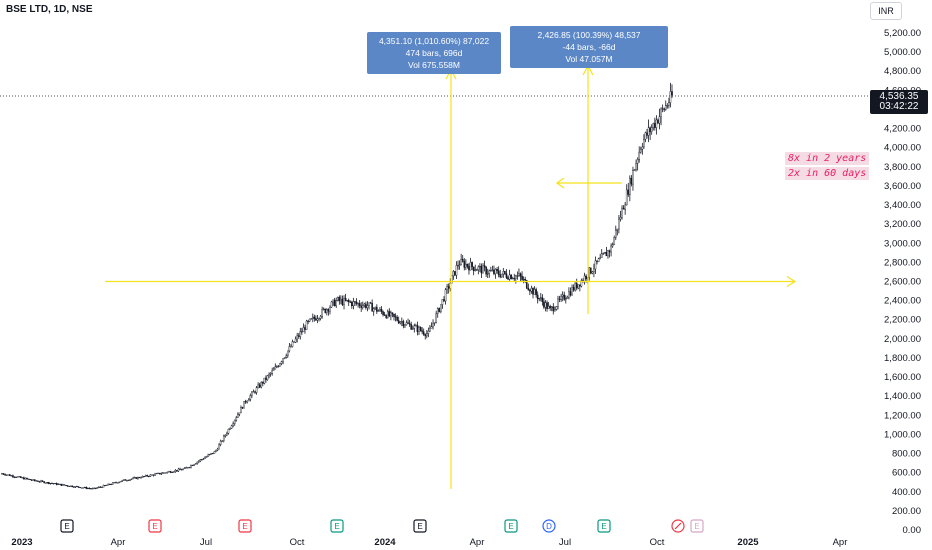 This screenshot has width=932, height=550. I want to click on y-tick-label: 600.00, so click(906, 473).